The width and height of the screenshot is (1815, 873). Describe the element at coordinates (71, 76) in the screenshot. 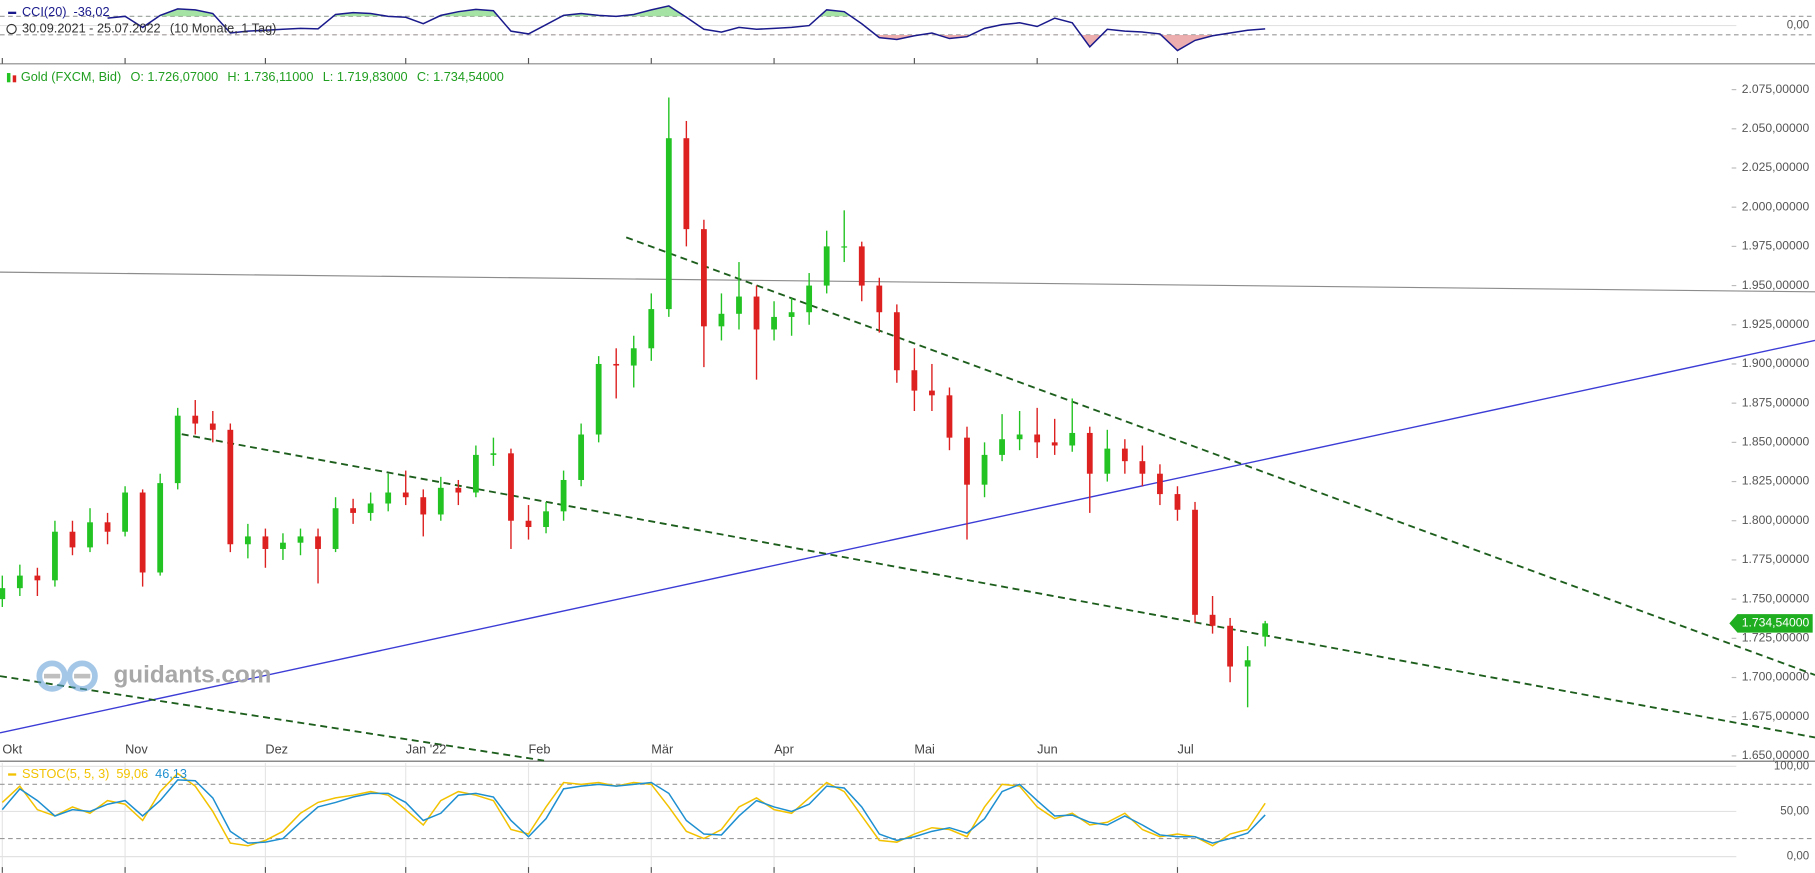

I see `instrument-name: Gold (FXCM, Bid)` at that location.